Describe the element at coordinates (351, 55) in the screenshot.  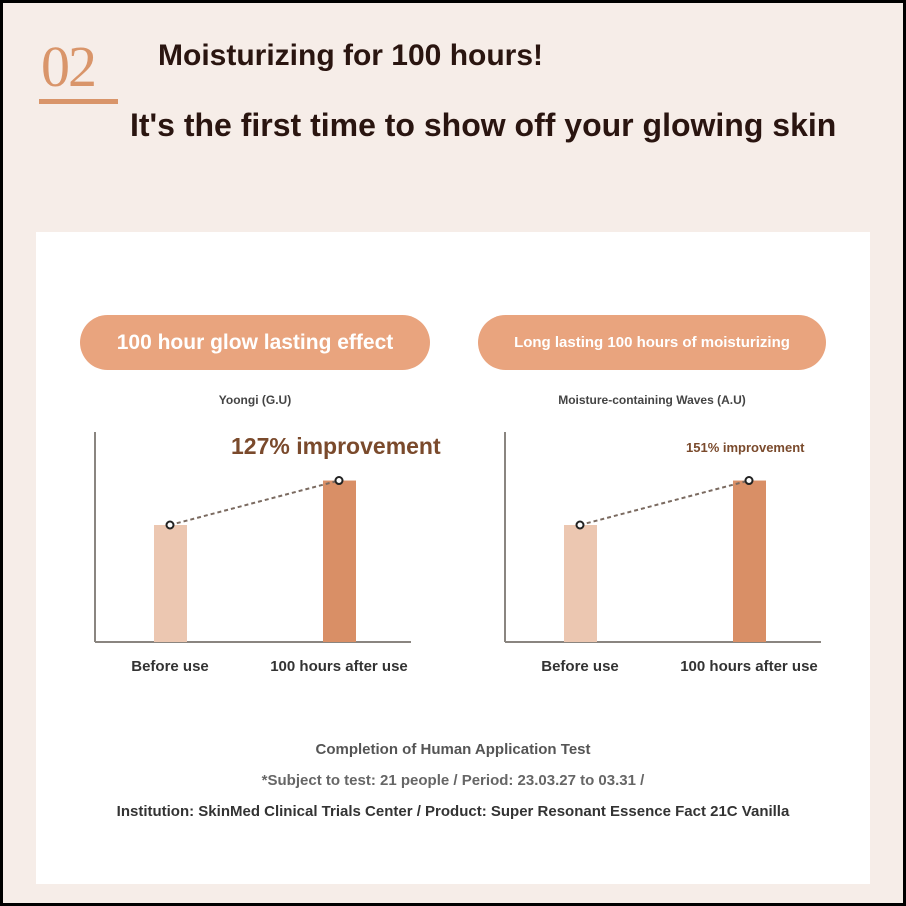
I see `page-title: Moisturizing for 100 hours!` at that location.